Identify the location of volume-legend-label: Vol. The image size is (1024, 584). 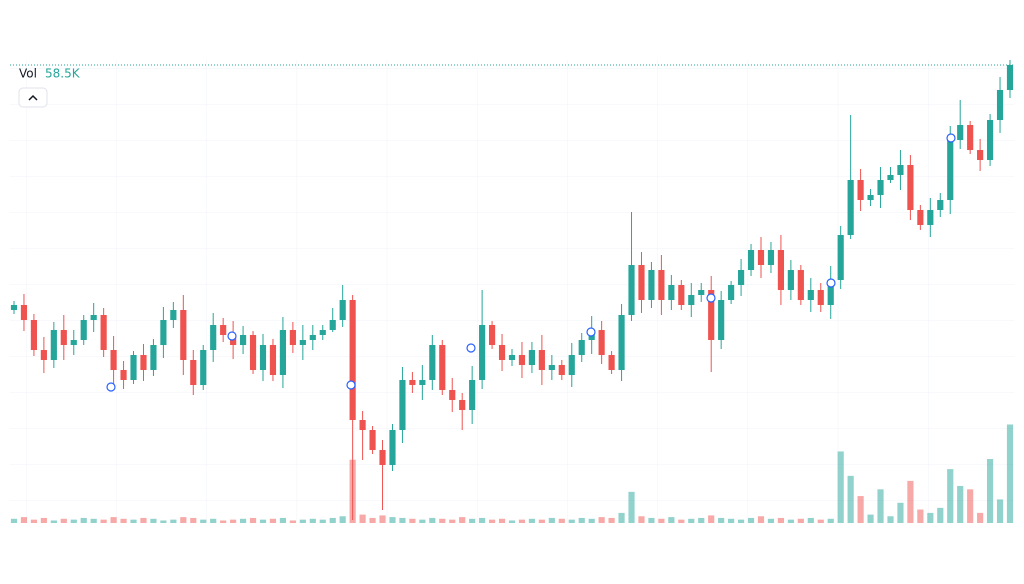
(28, 74).